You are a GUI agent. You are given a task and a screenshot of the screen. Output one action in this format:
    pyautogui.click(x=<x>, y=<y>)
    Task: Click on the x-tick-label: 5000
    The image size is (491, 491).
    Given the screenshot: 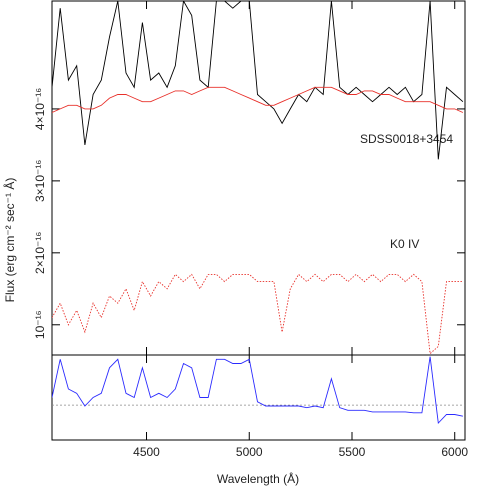 What is the action you would take?
    pyautogui.click(x=249, y=452)
    